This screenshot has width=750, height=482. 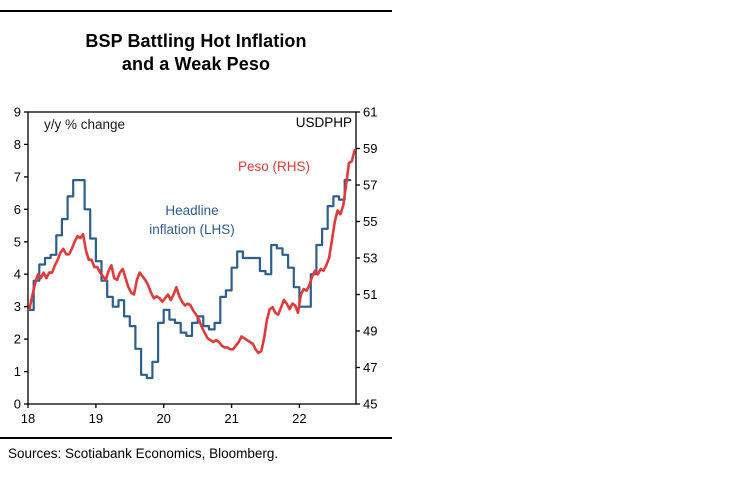 I want to click on right-axis-unit-label: USDPHP, so click(x=323, y=122).